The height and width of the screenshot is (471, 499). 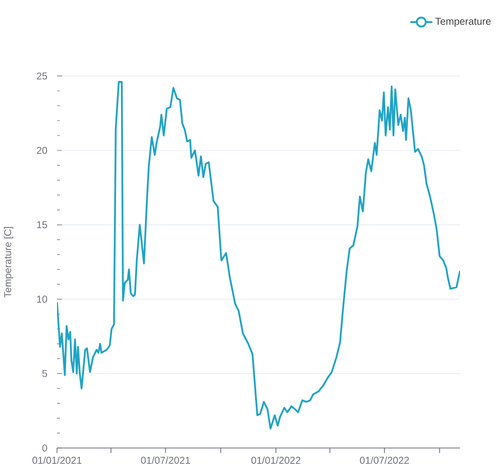 I want to click on y-tick-label: 5, so click(x=45, y=374).